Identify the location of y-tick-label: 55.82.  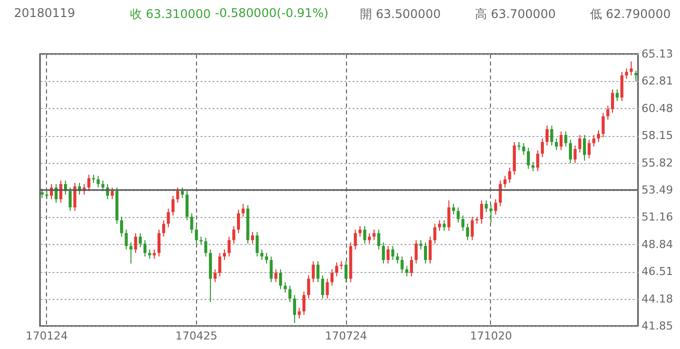
(657, 163).